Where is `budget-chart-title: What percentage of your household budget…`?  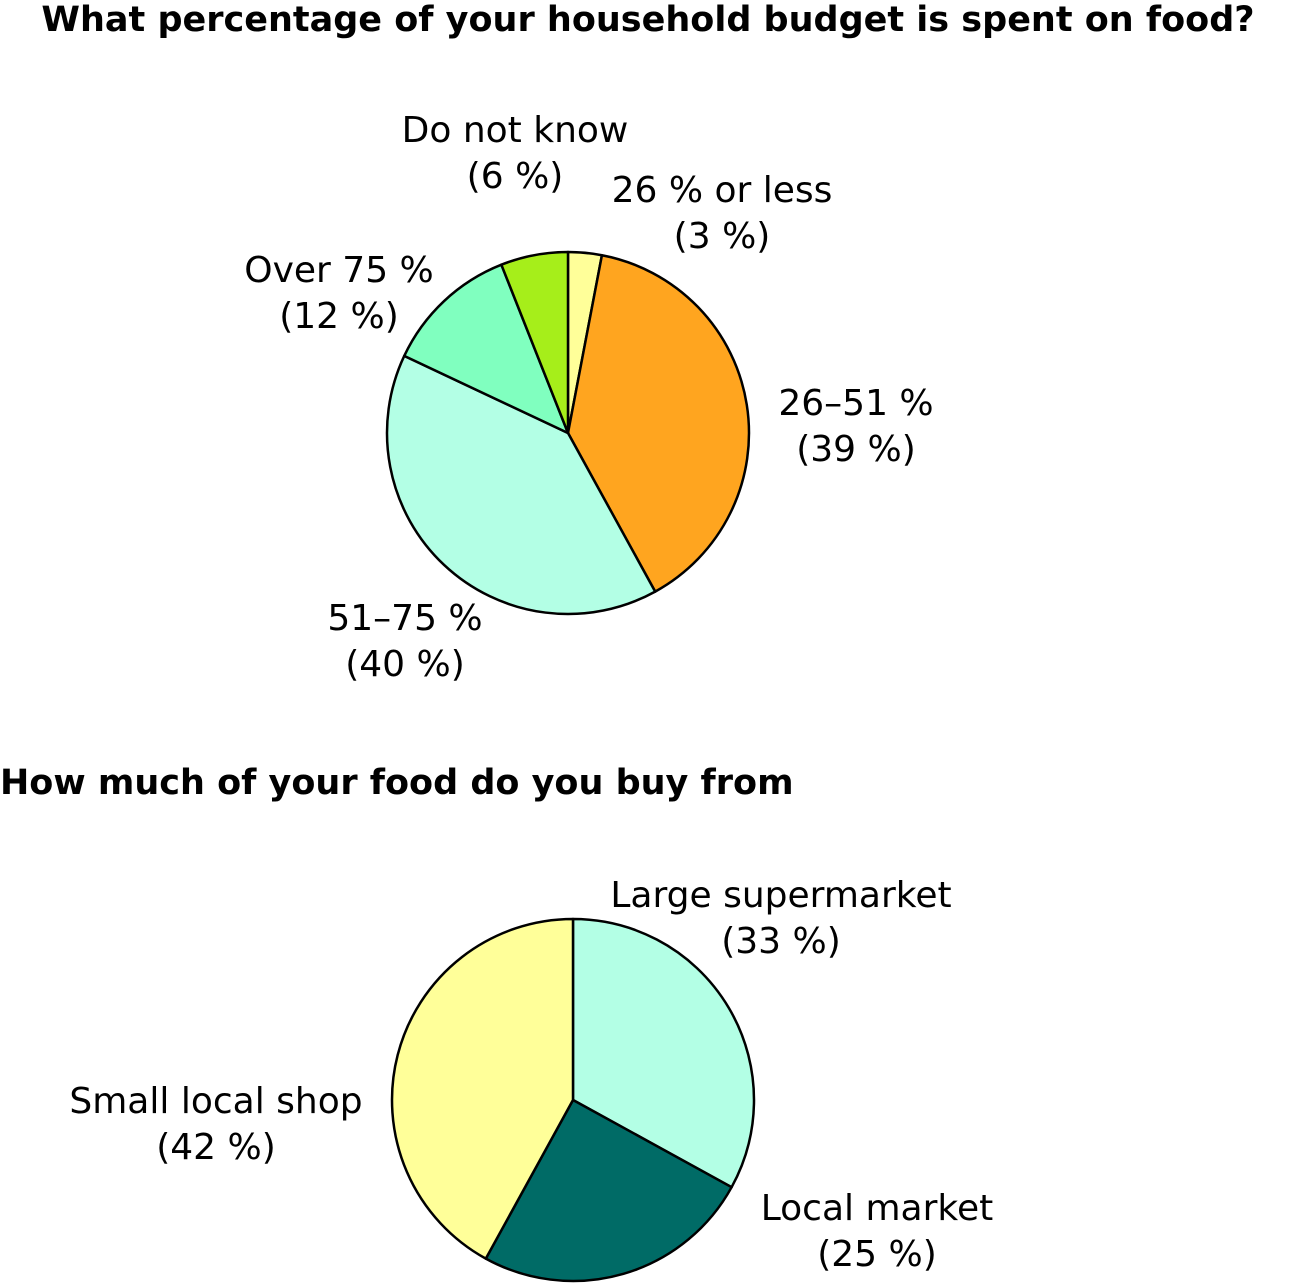
budget-chart-title: What percentage of your household budget… is located at coordinates (647, 20).